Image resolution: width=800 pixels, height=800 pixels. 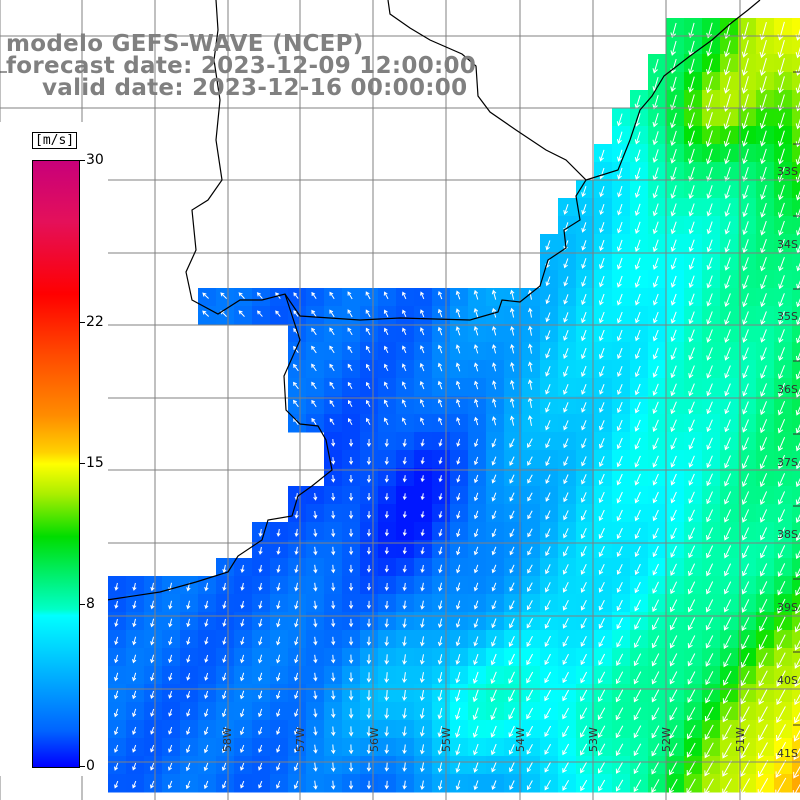 What do you see at coordinates (255, 88) in the screenshot?
I see `title-valid-date: valid date: 2023-12-16 00:00:00` at bounding box center [255, 88].